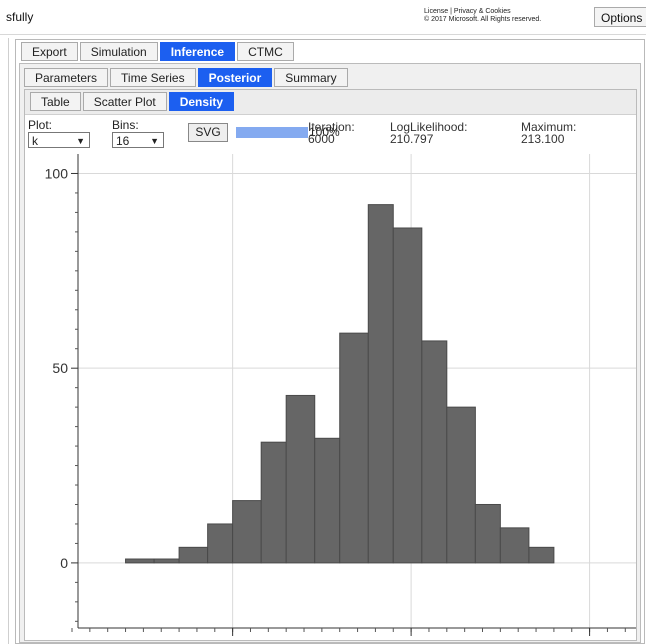 The image size is (646, 644). What do you see at coordinates (124, 101) in the screenshot?
I see `tab-scatter-plot: Scatter Plot` at bounding box center [124, 101].